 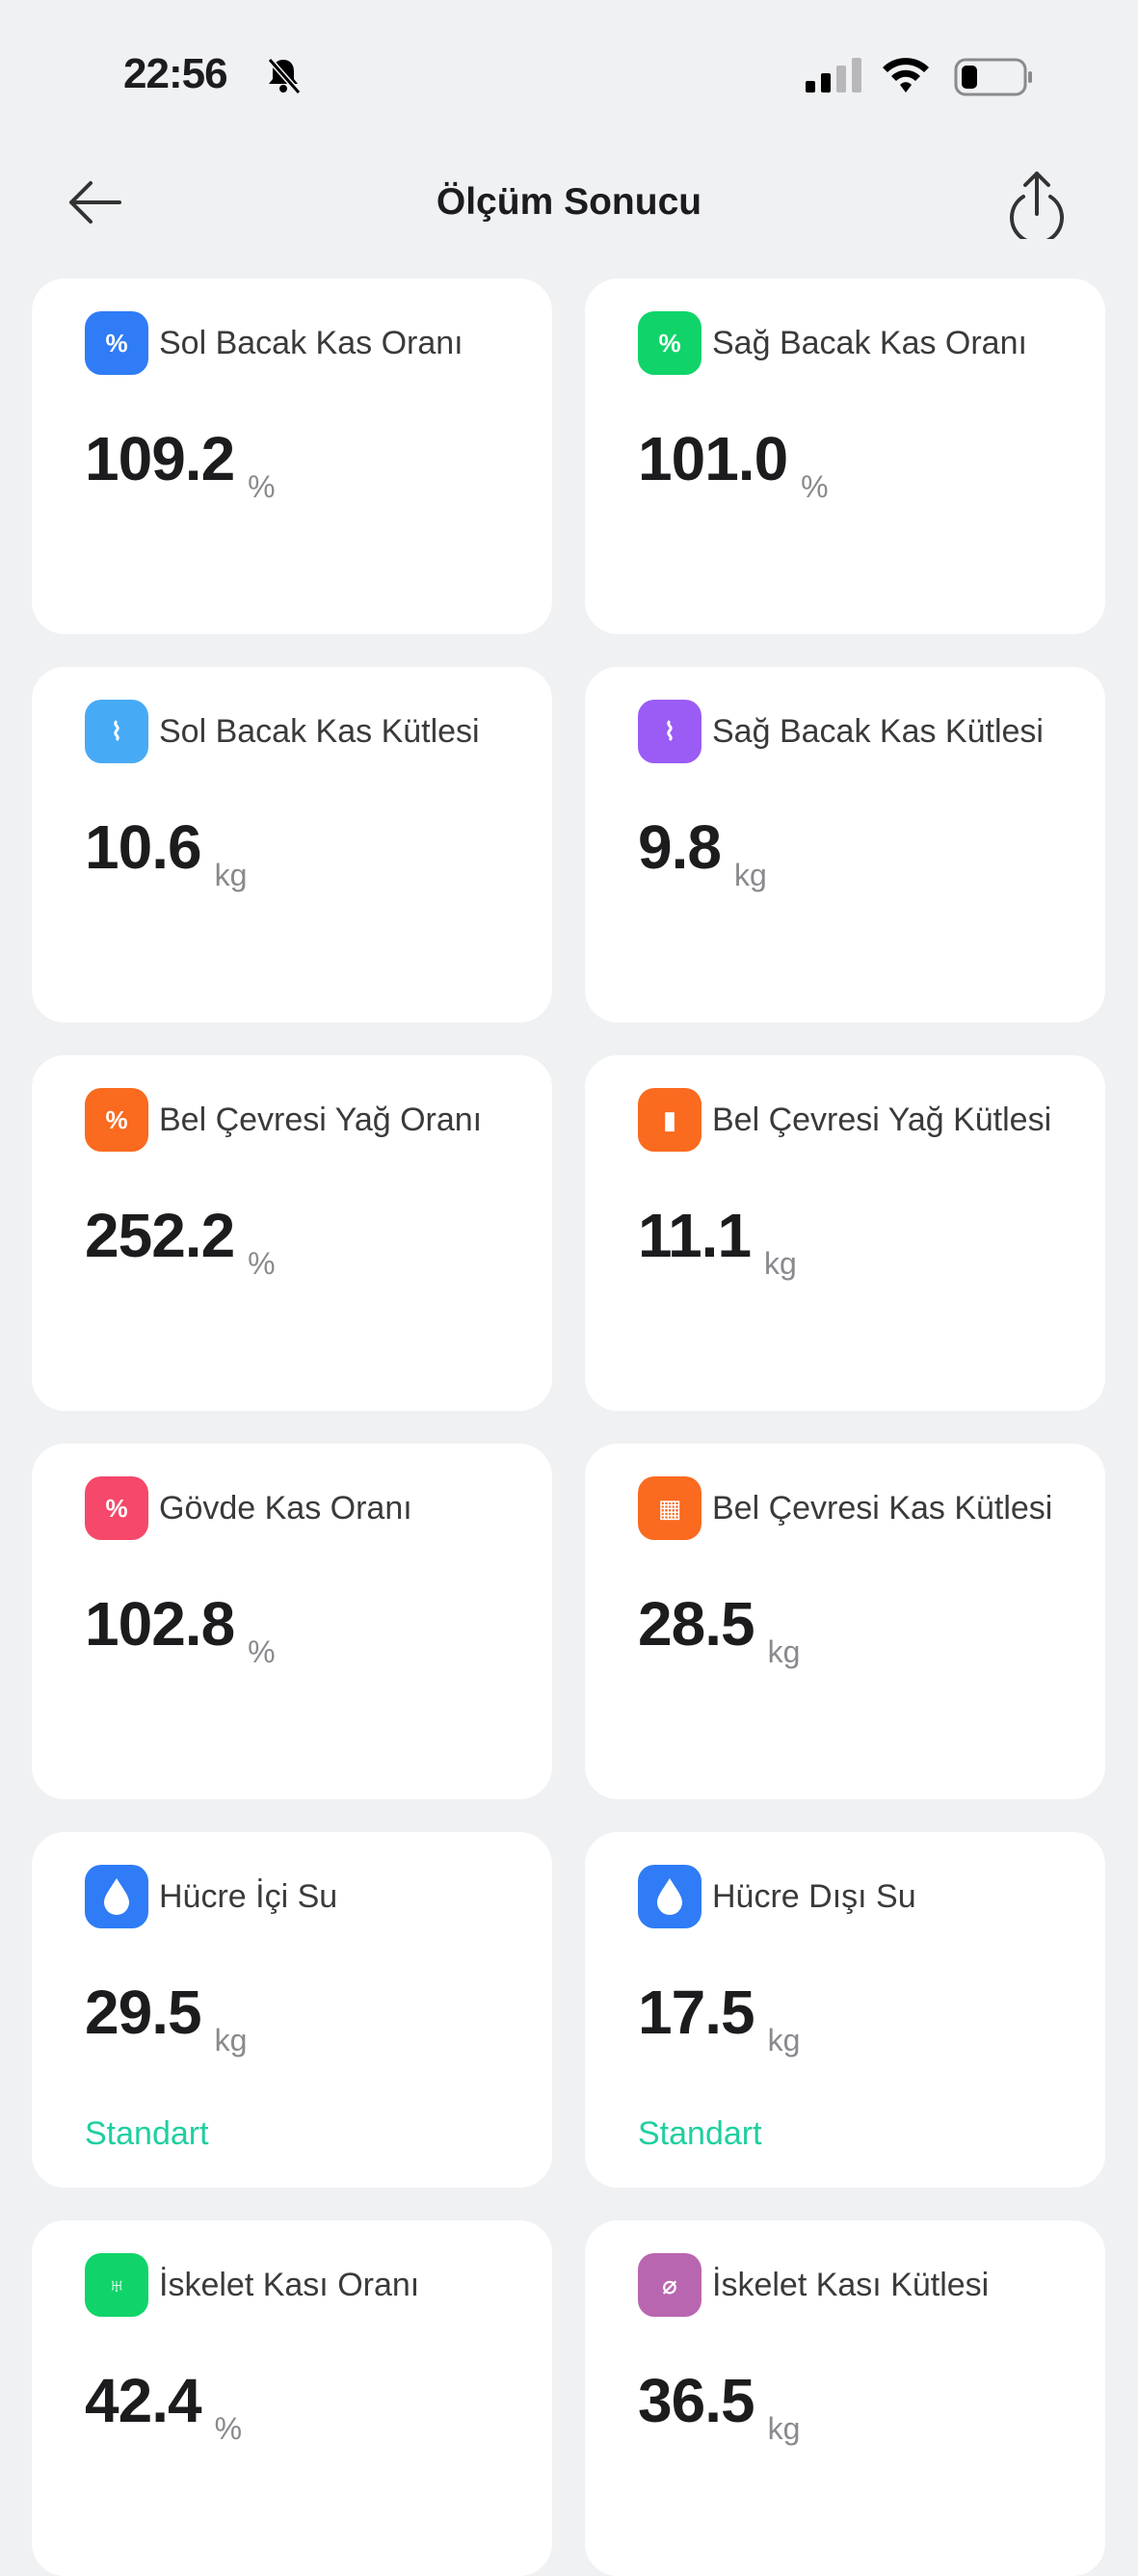 What do you see at coordinates (311, 343) in the screenshot?
I see `metric-title: Sol Bacak Kas Oranı` at bounding box center [311, 343].